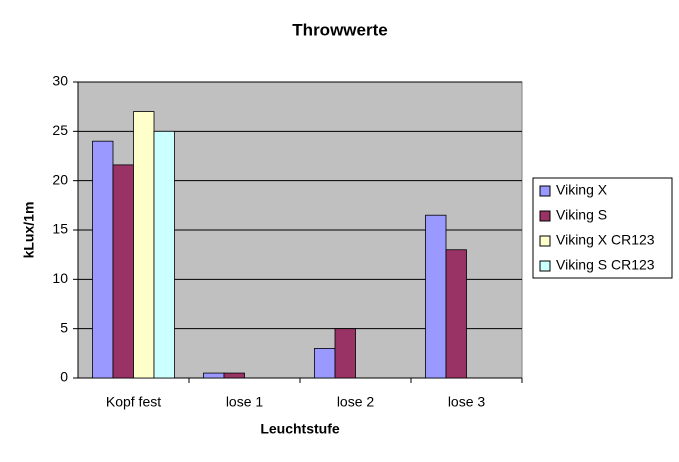  I want to click on legend-label: Viking X, so click(582, 190).